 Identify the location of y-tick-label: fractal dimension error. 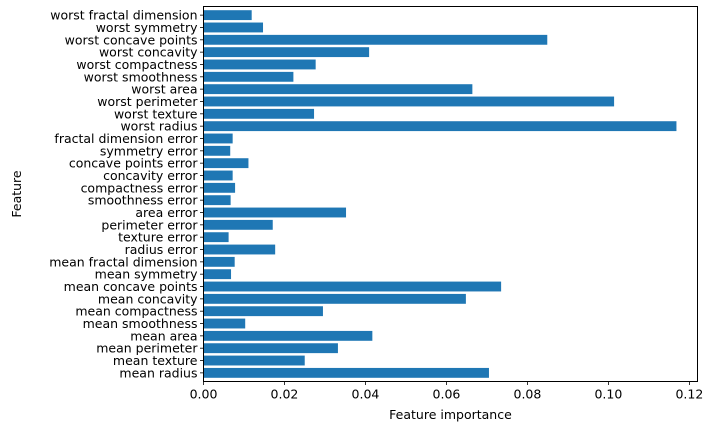
(126, 138).